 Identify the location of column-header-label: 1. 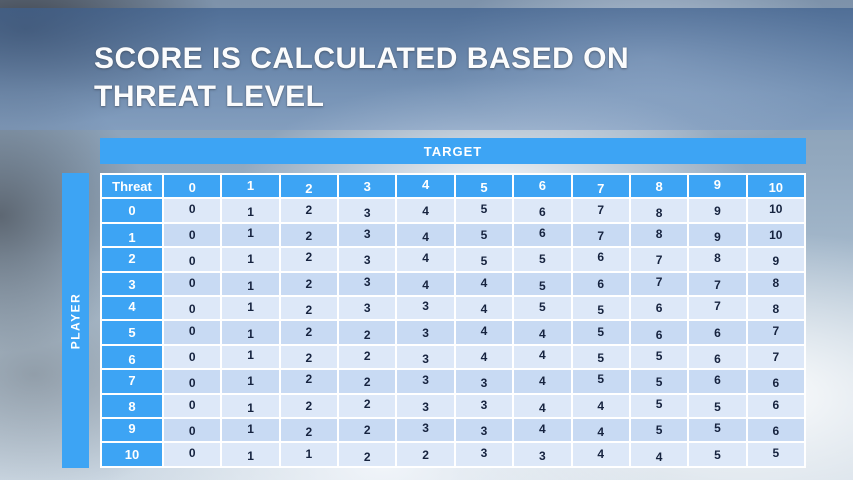
(250, 185).